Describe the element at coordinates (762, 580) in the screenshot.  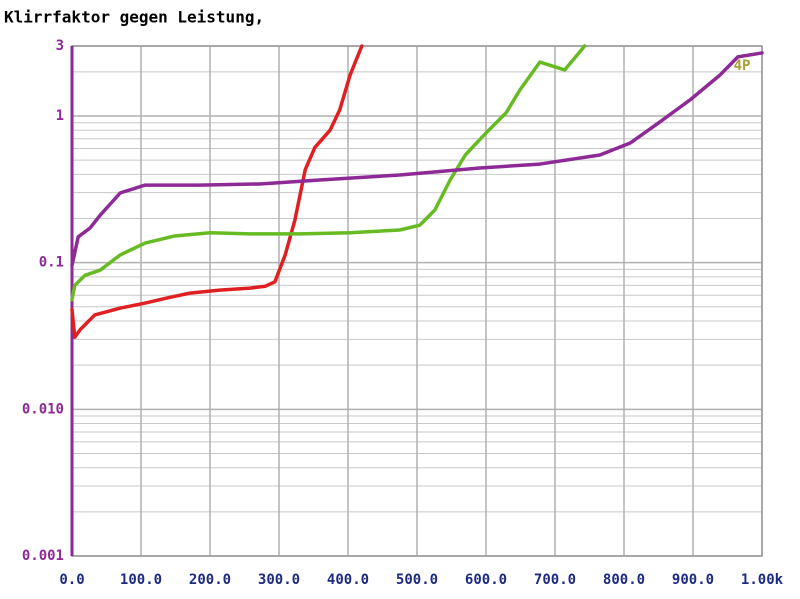
I see `x-tick-label: 1.00k` at that location.